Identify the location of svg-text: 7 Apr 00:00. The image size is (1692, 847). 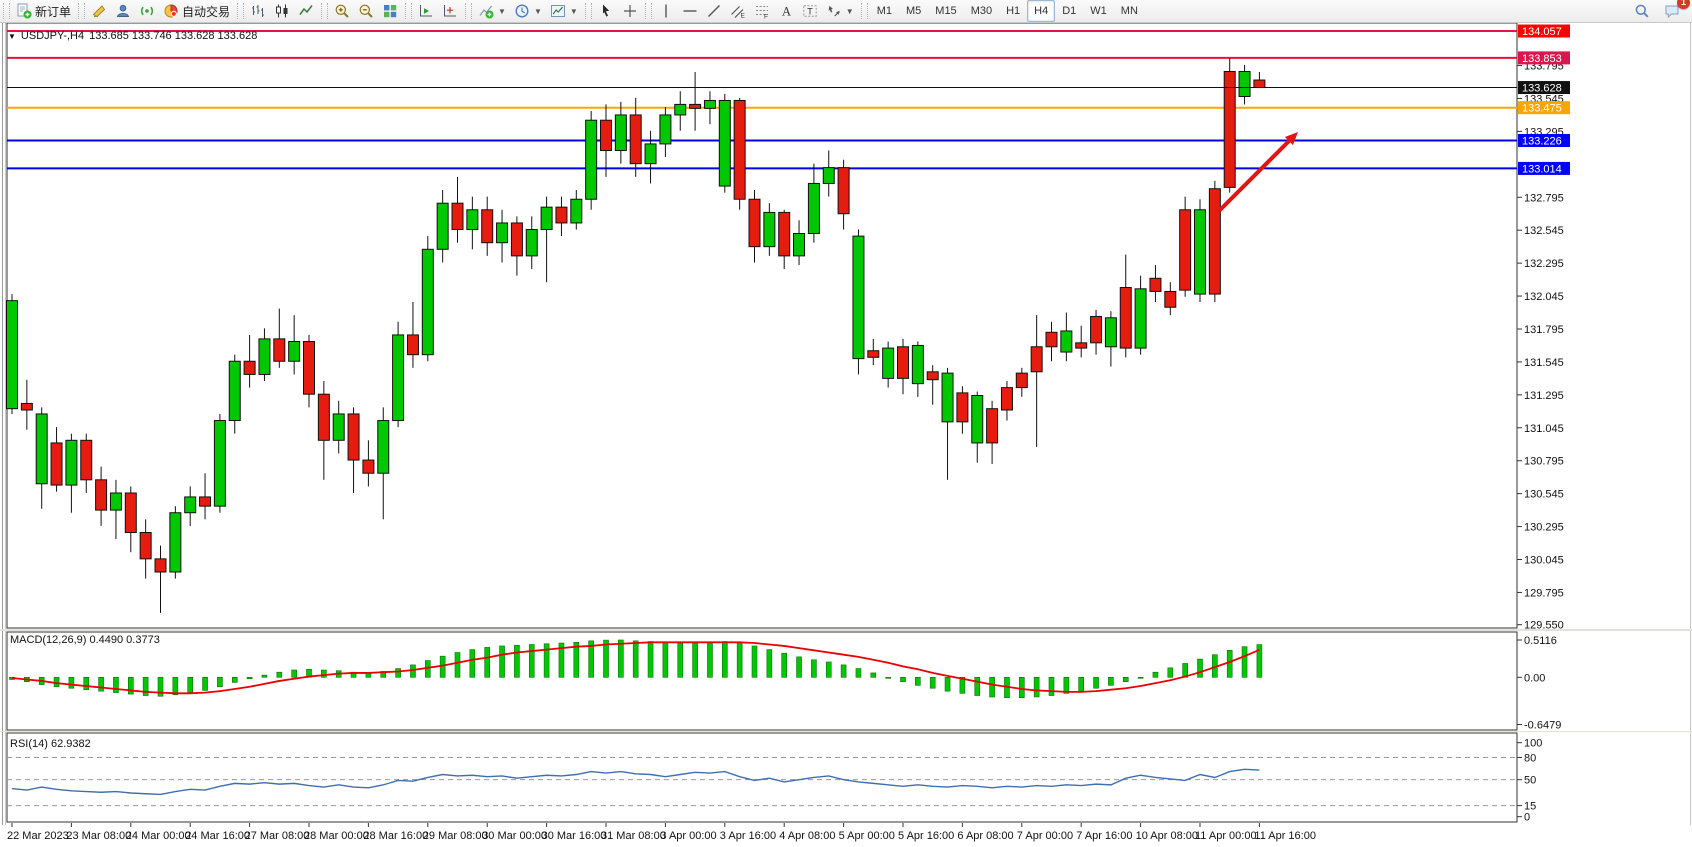
(1045, 836).